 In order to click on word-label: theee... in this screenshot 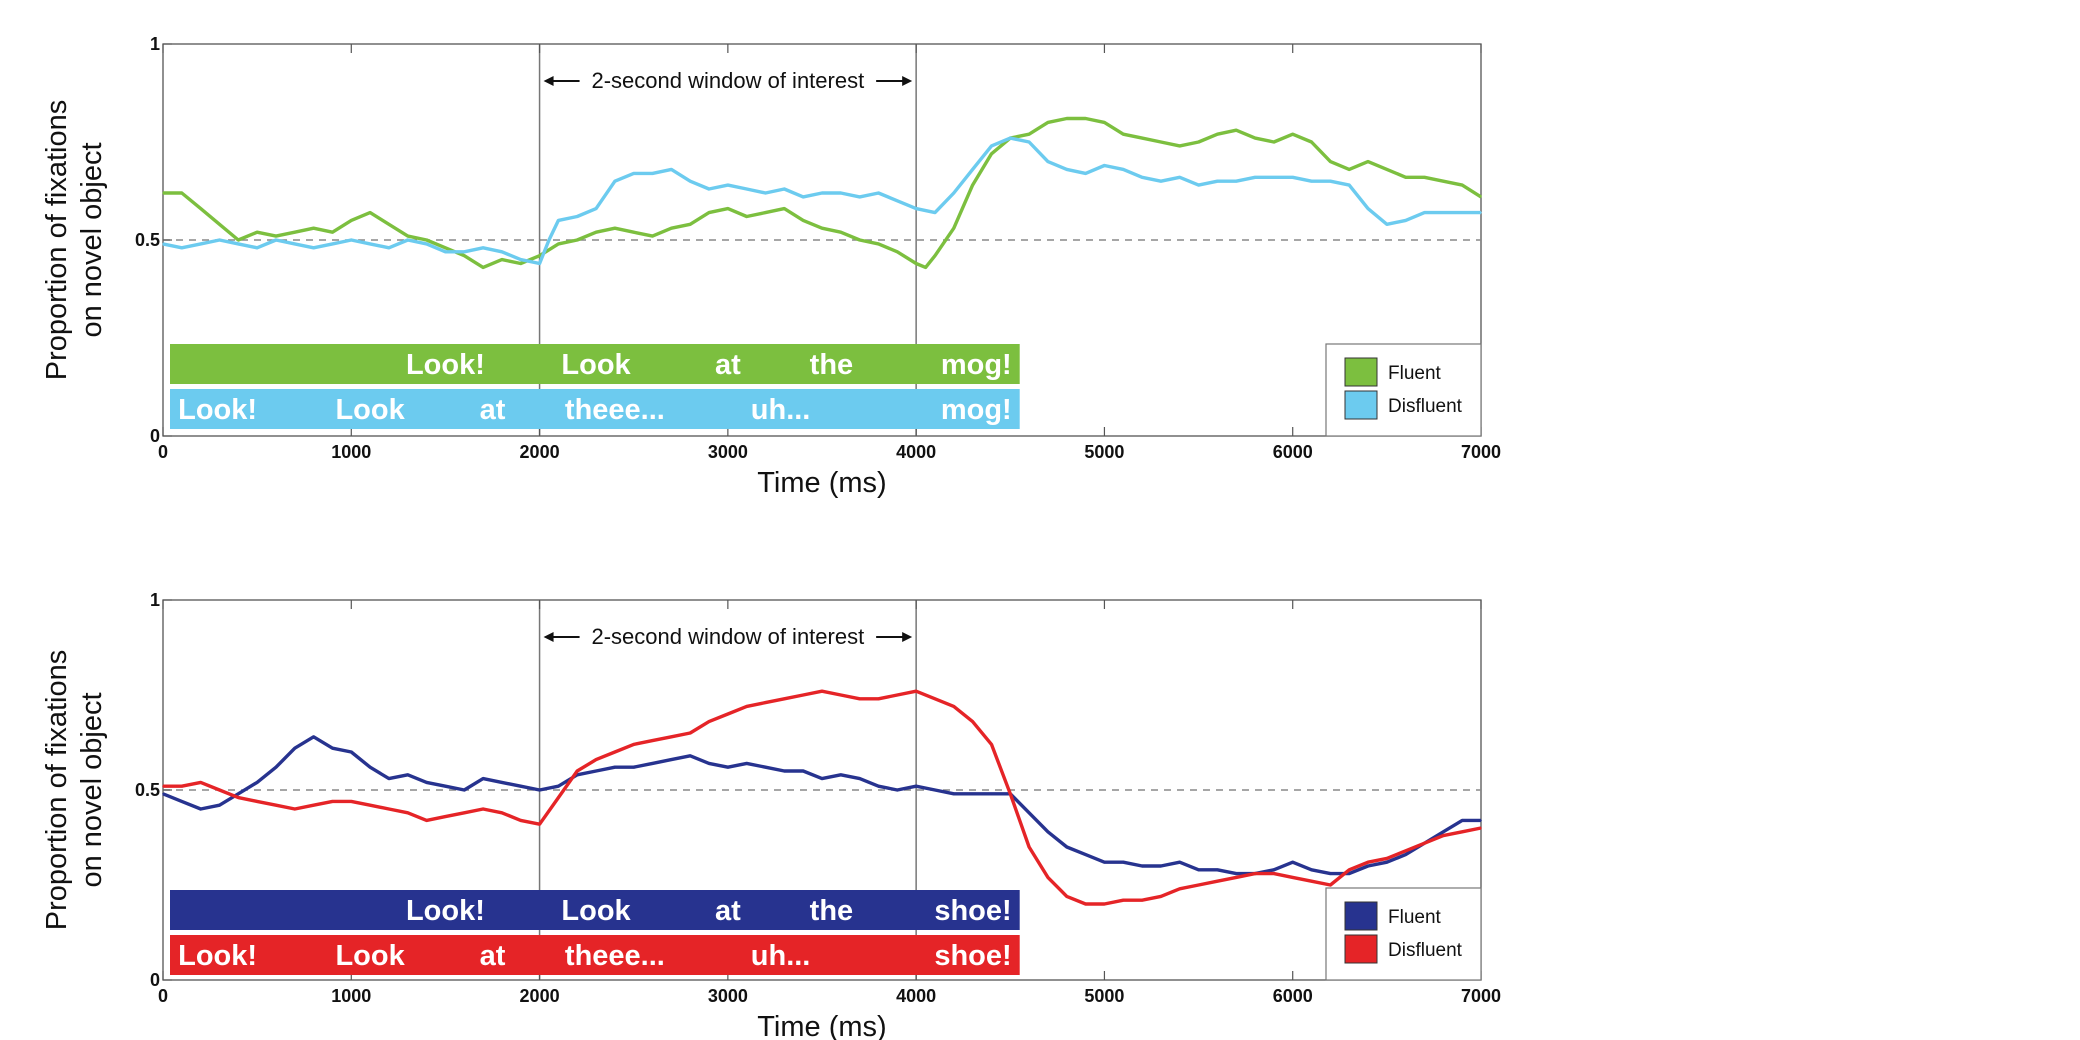, I will do `click(615, 410)`.